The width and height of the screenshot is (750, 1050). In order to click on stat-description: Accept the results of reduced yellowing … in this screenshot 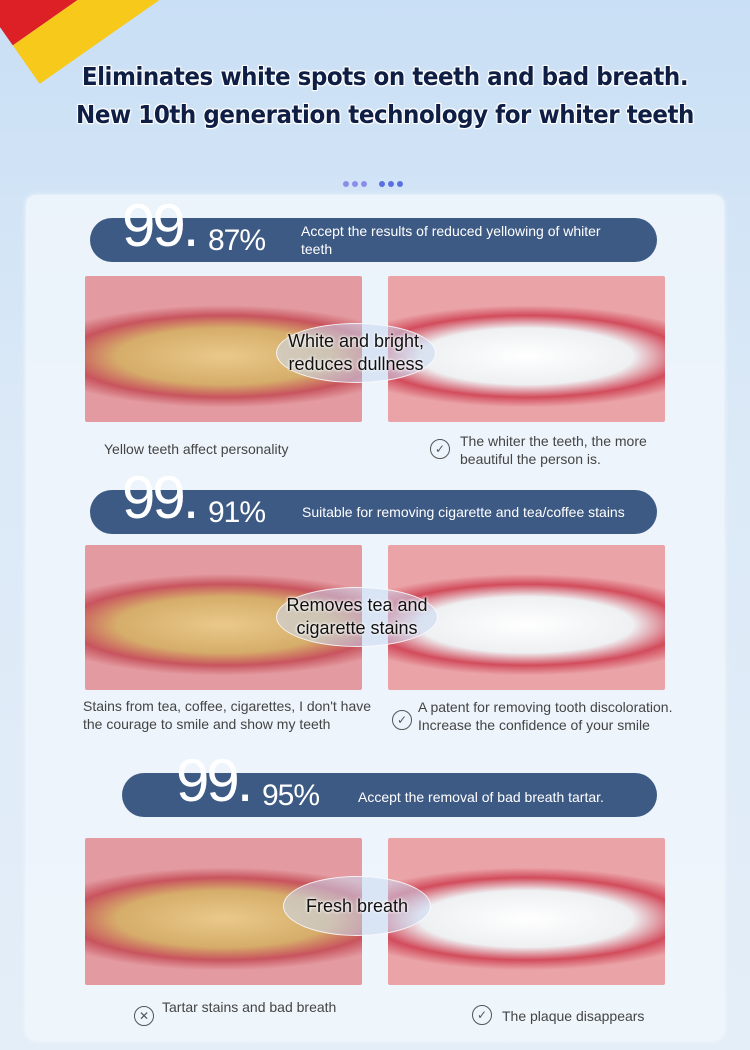, I will do `click(451, 240)`.